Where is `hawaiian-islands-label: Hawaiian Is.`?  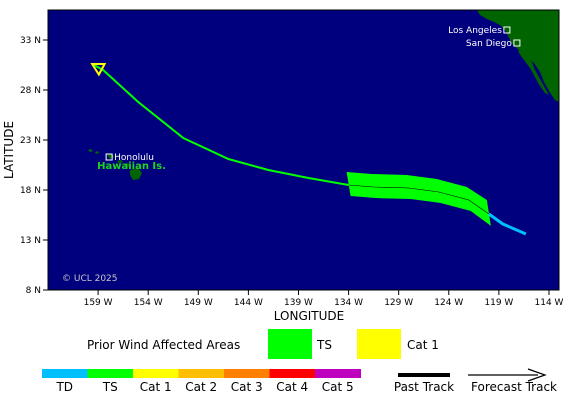
hawaiian-islands-label: Hawaiian Is. is located at coordinates (131, 166).